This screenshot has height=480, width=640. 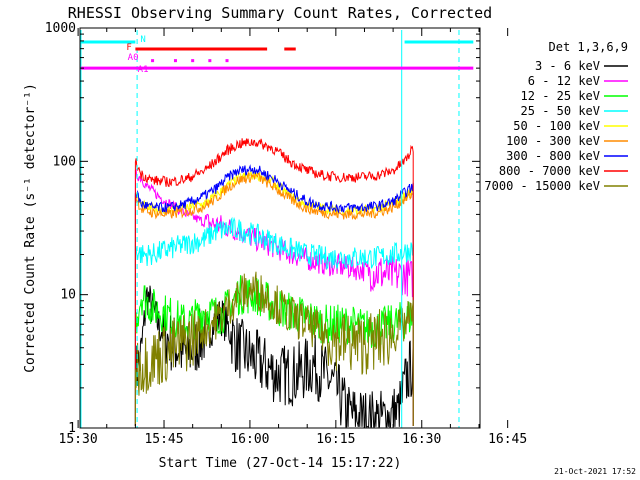 What do you see at coordinates (335, 439) in the screenshot?
I see `x-tick-label: 16:15` at bounding box center [335, 439].